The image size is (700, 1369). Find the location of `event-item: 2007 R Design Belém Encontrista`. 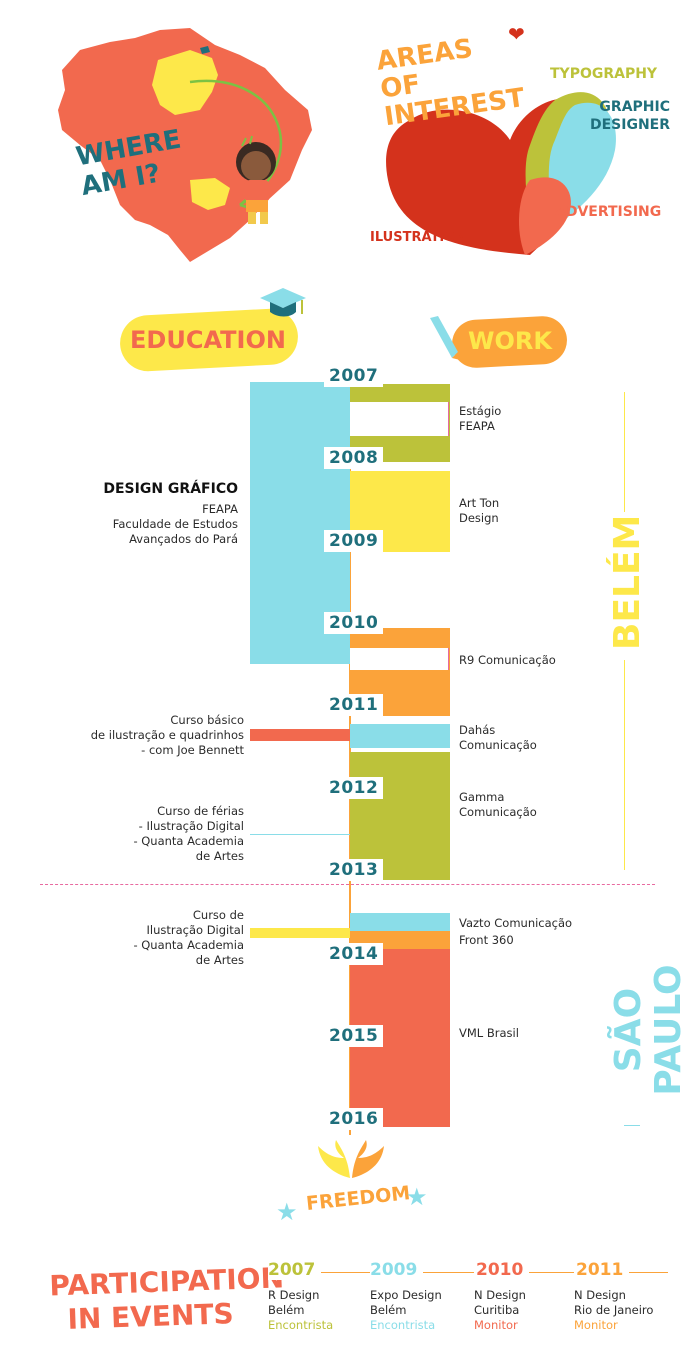

event-item: 2007 R Design Belém Encontrista is located at coordinates (318, 1296).